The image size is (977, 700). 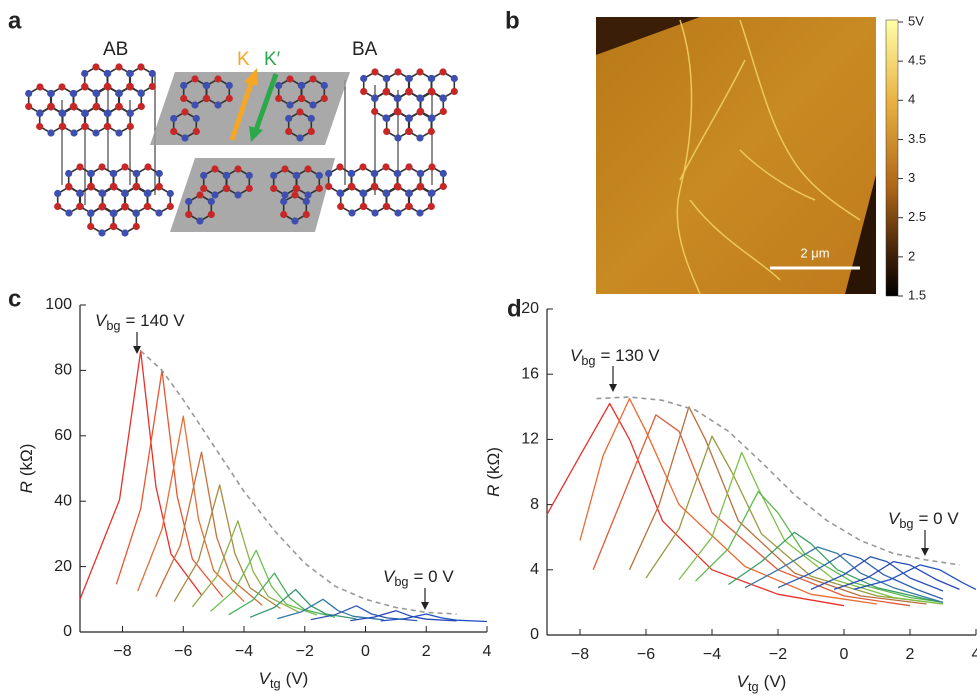 What do you see at coordinates (631, 355) in the screenshot?
I see `text: = 130 V` at bounding box center [631, 355].